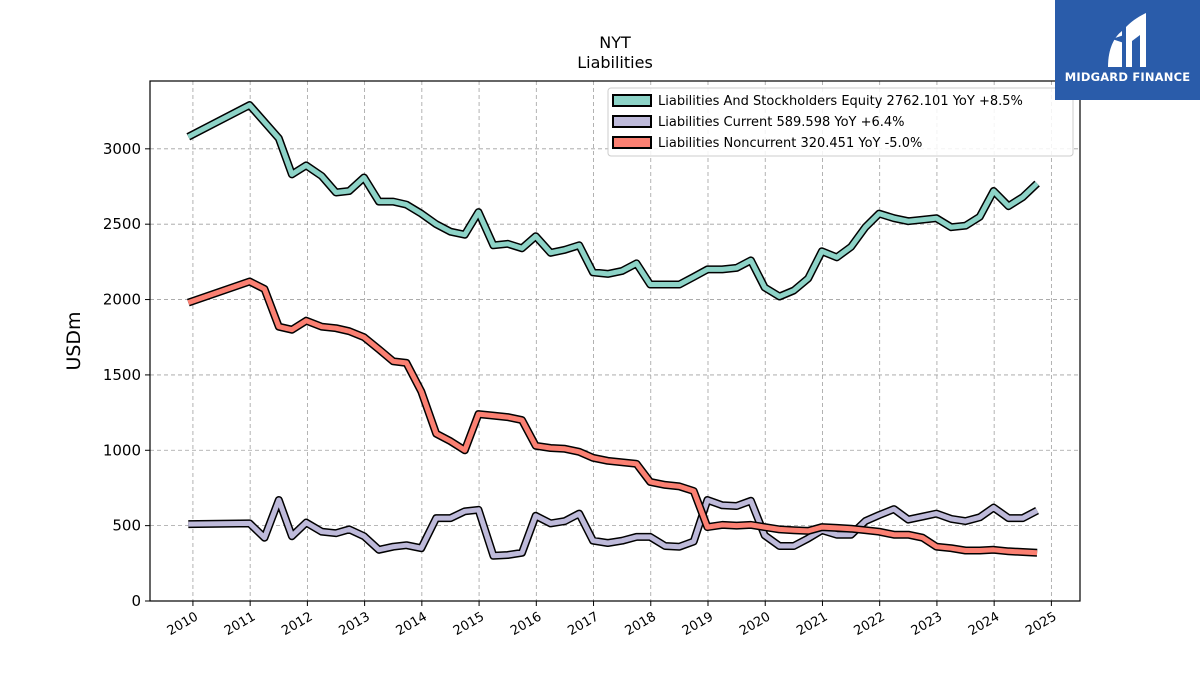 This screenshot has height=675, width=1200. What do you see at coordinates (297, 624) in the screenshot?
I see `x-tick-label: 2012` at bounding box center [297, 624].